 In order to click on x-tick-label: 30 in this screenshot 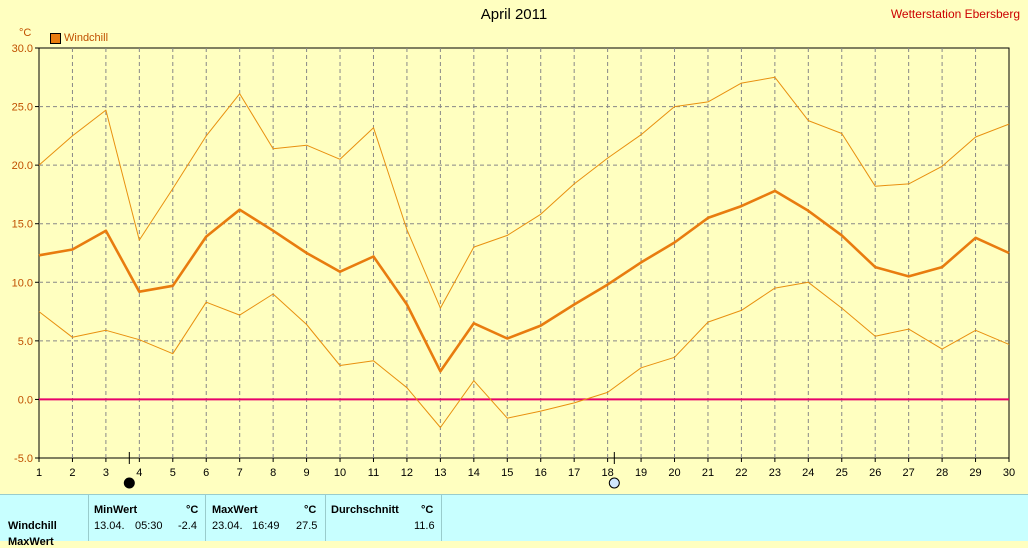, I will do `click(1009, 473)`.